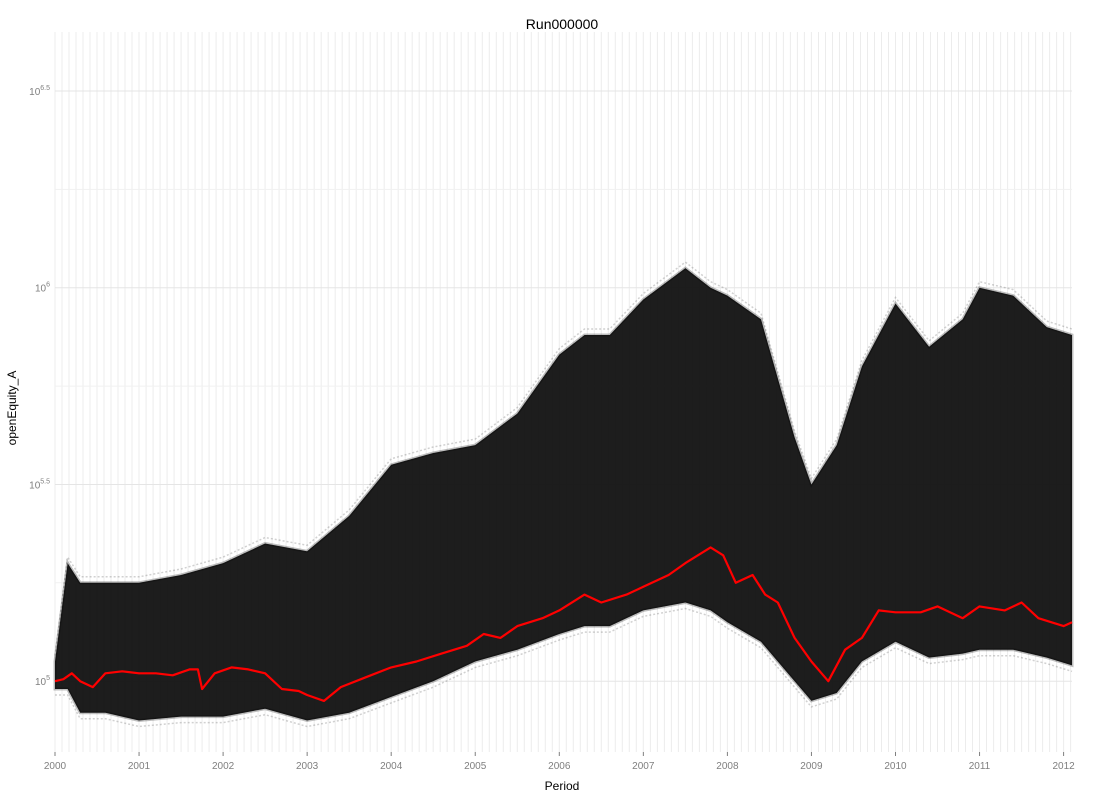 The image size is (1120, 805). What do you see at coordinates (12, 408) in the screenshot?
I see `y-axis-title: openEquity_A` at bounding box center [12, 408].